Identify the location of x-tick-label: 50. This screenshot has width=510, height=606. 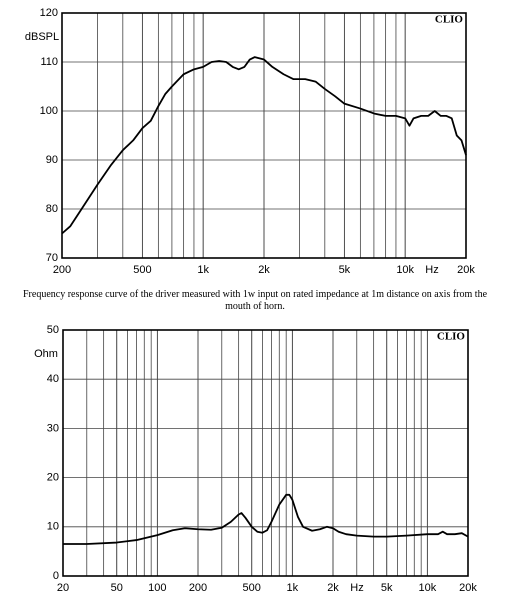
(117, 588).